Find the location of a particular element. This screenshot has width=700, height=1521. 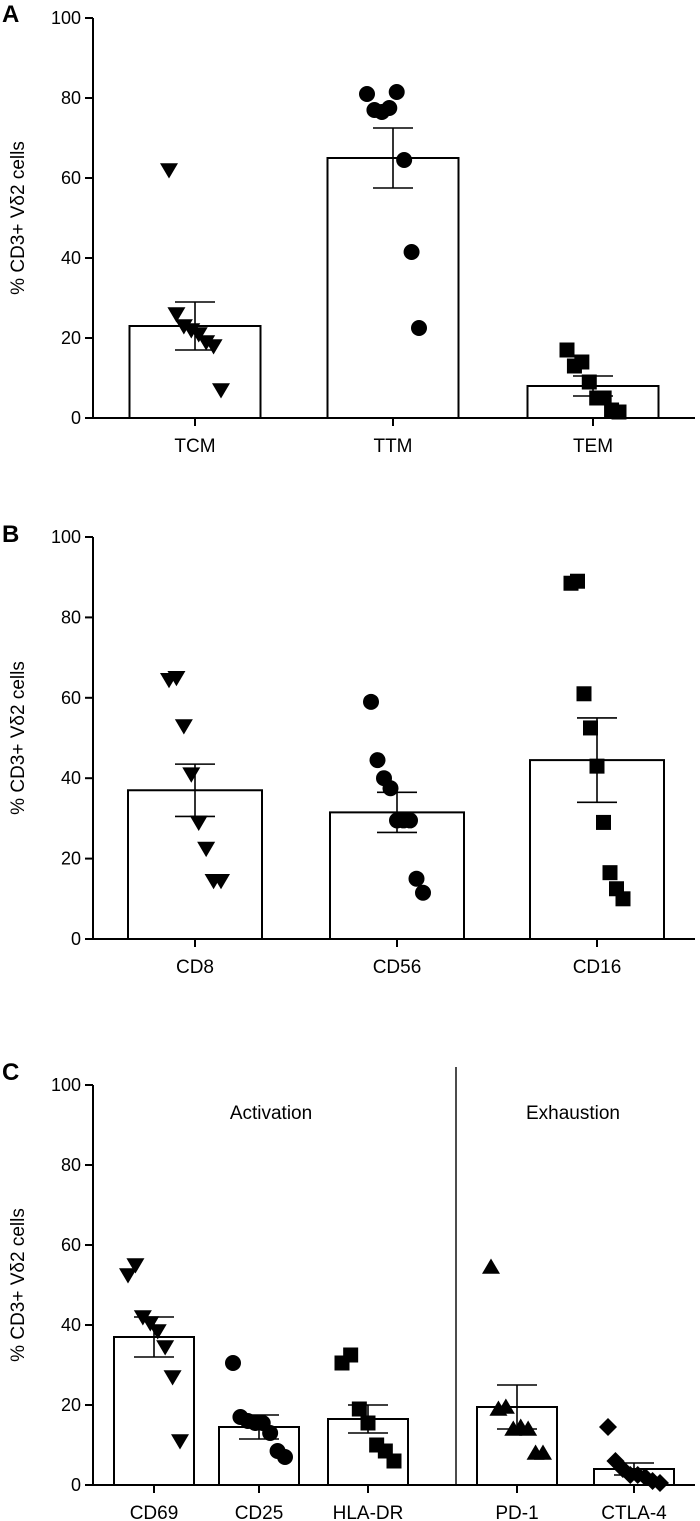

panel-letter: B is located at coordinates (10, 534).